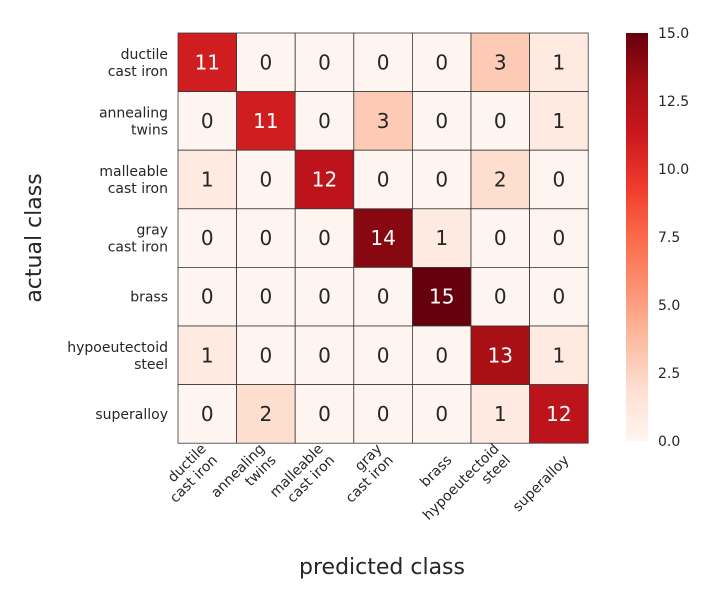  What do you see at coordinates (363, 473) in the screenshot?
I see `x-tick-label: graycast iron` at bounding box center [363, 473].